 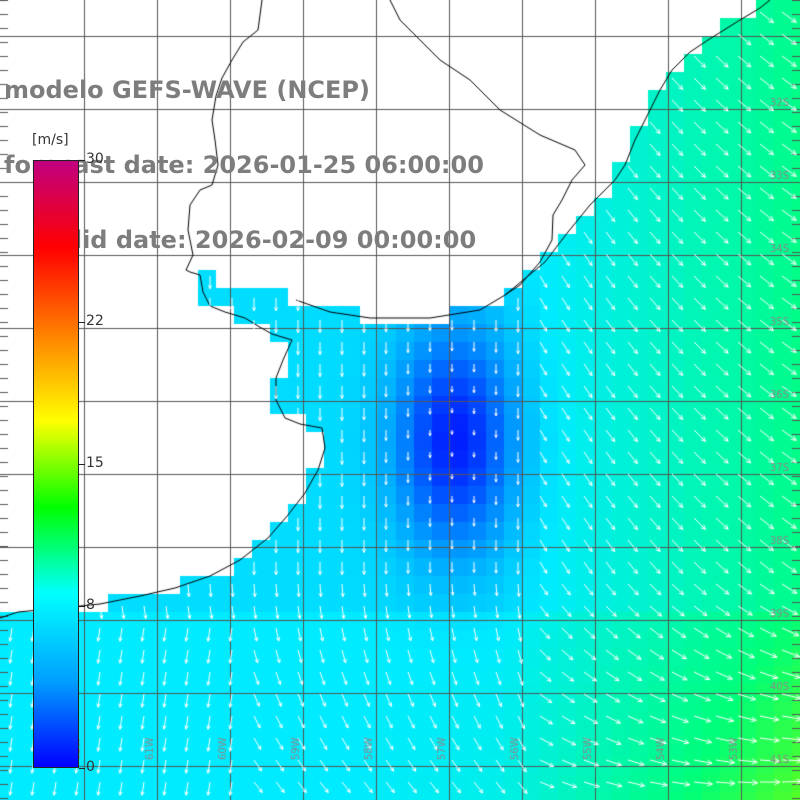 I want to click on colorbar-unit-label: [m/s], so click(x=50, y=140).